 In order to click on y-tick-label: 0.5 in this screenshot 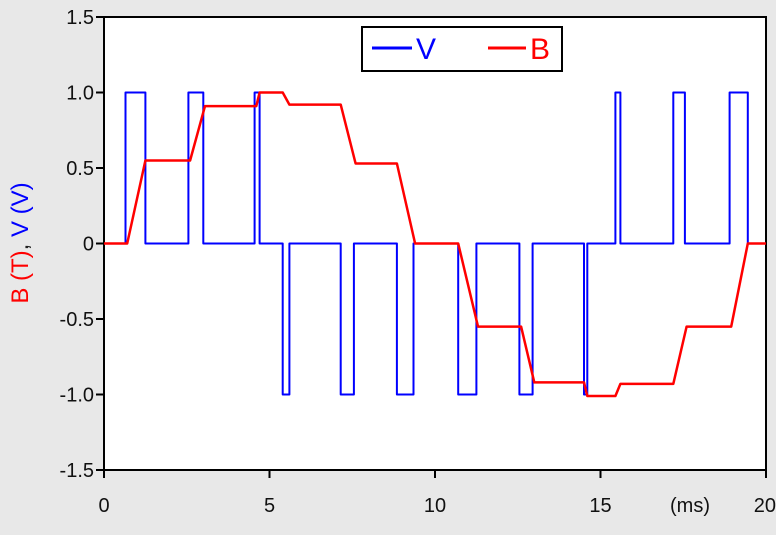, I will do `click(80, 169)`.